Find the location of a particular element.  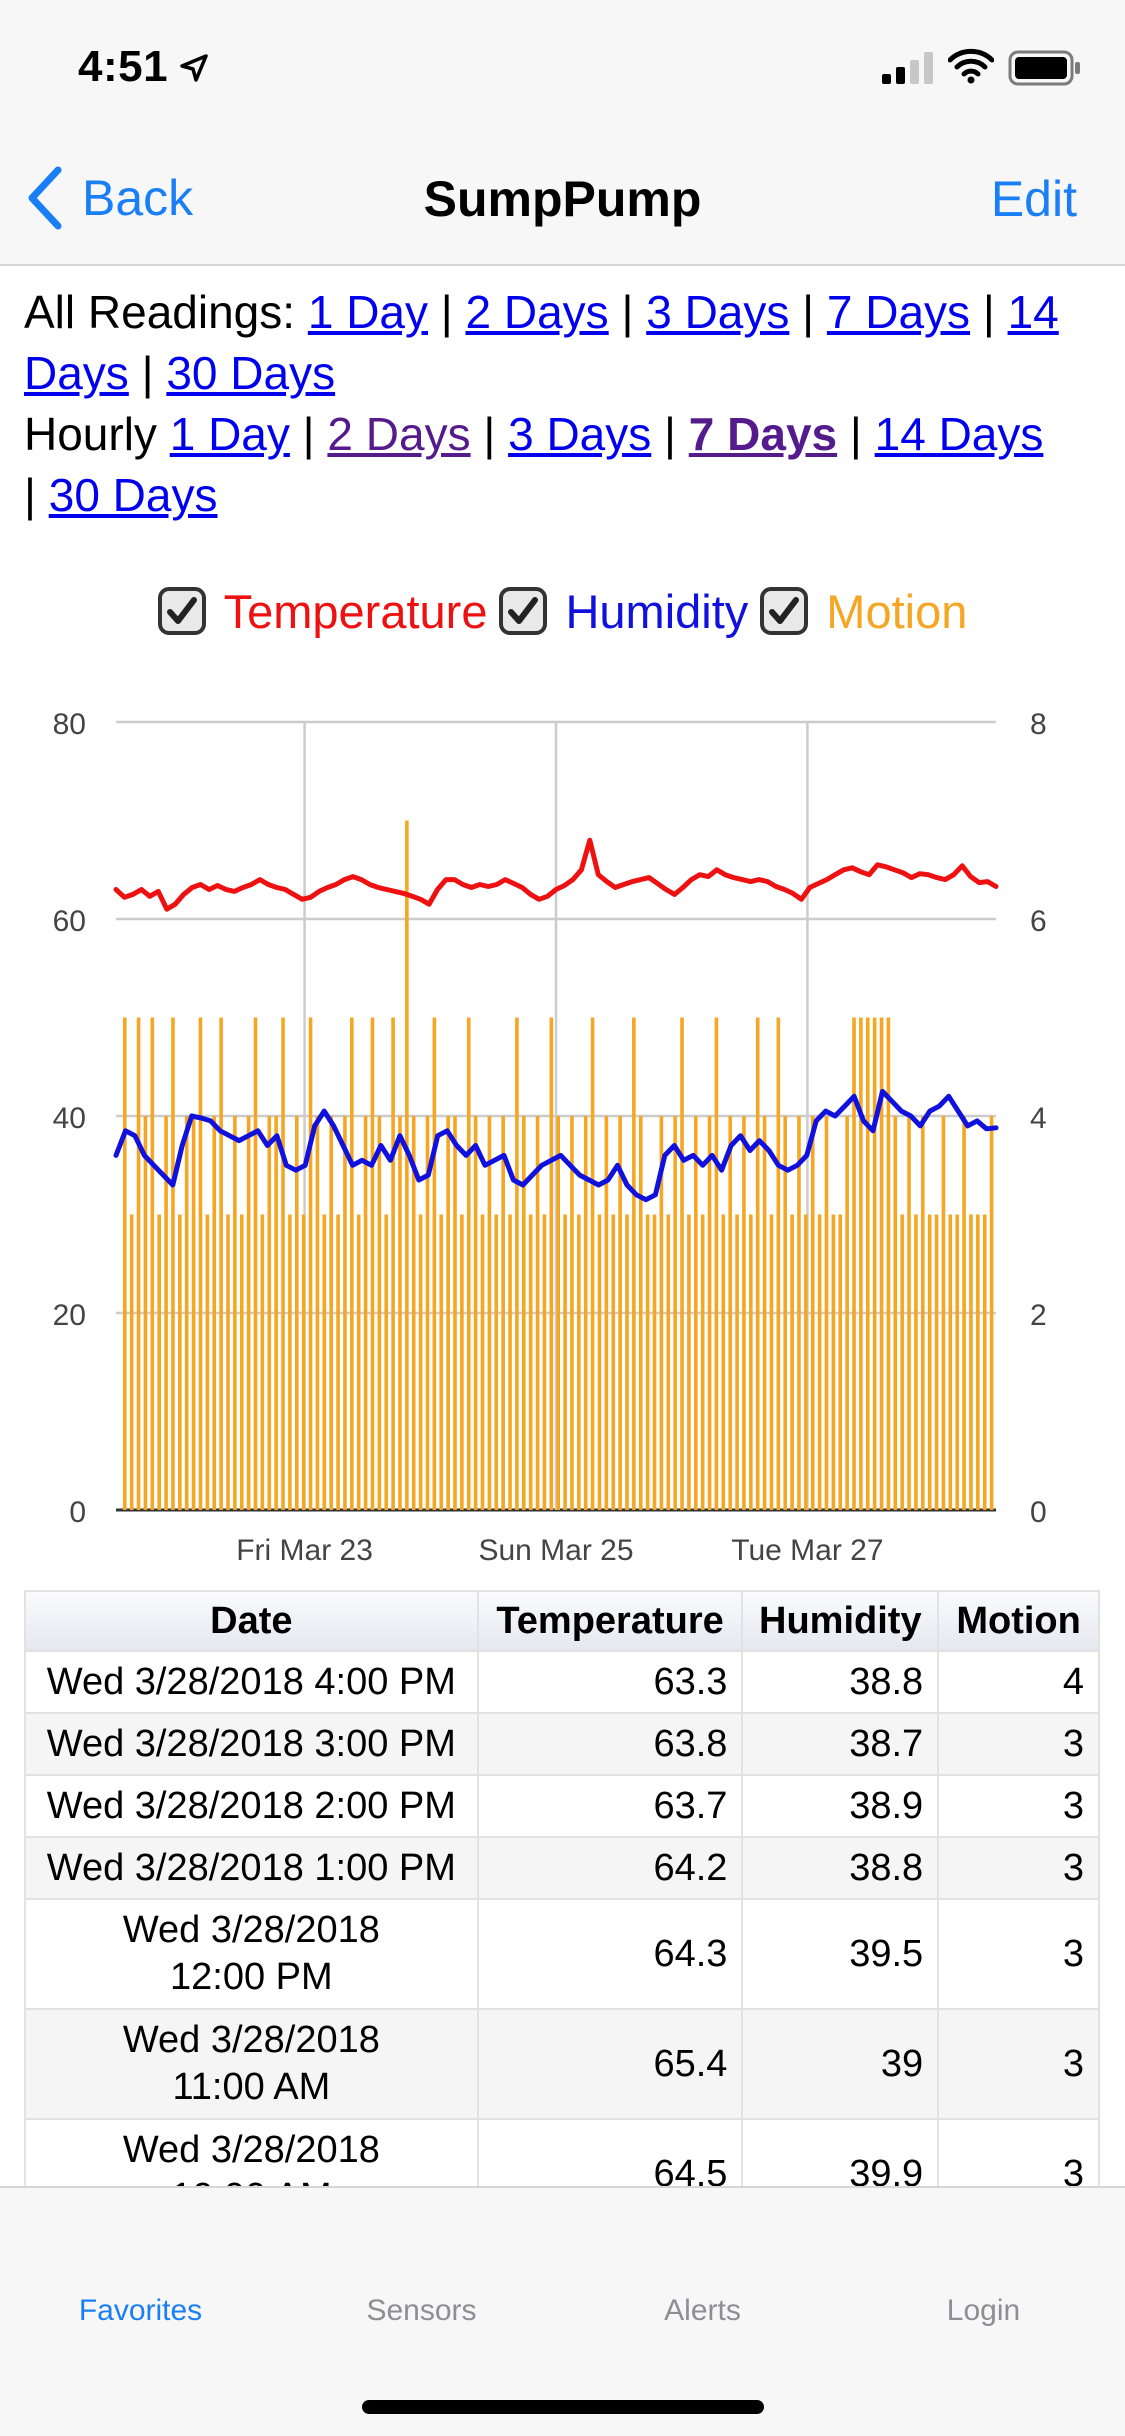

cell-temperature: 64.2 is located at coordinates (610, 1868).